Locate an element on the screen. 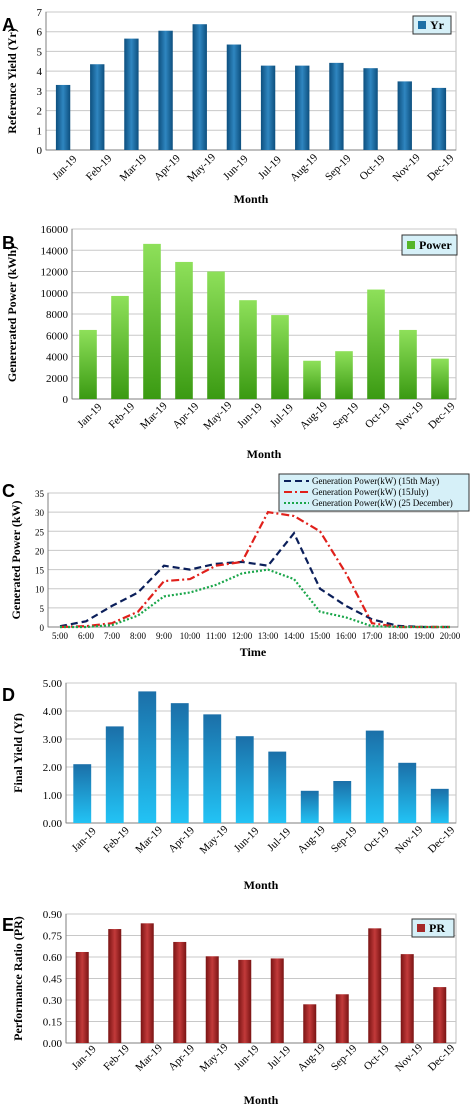 The width and height of the screenshot is (470, 1109). x-tick-label: 17:00 is located at coordinates (372, 636).